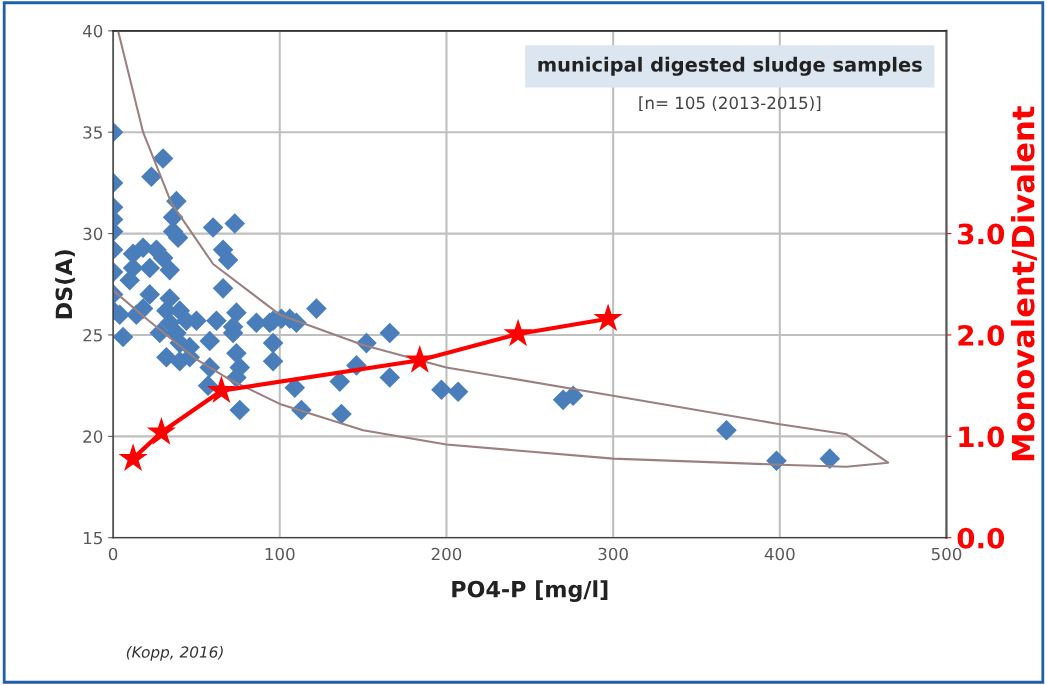 This screenshot has height=685, width=1047. What do you see at coordinates (981, 538) in the screenshot?
I see `y2-tick-label: 0.0` at bounding box center [981, 538].